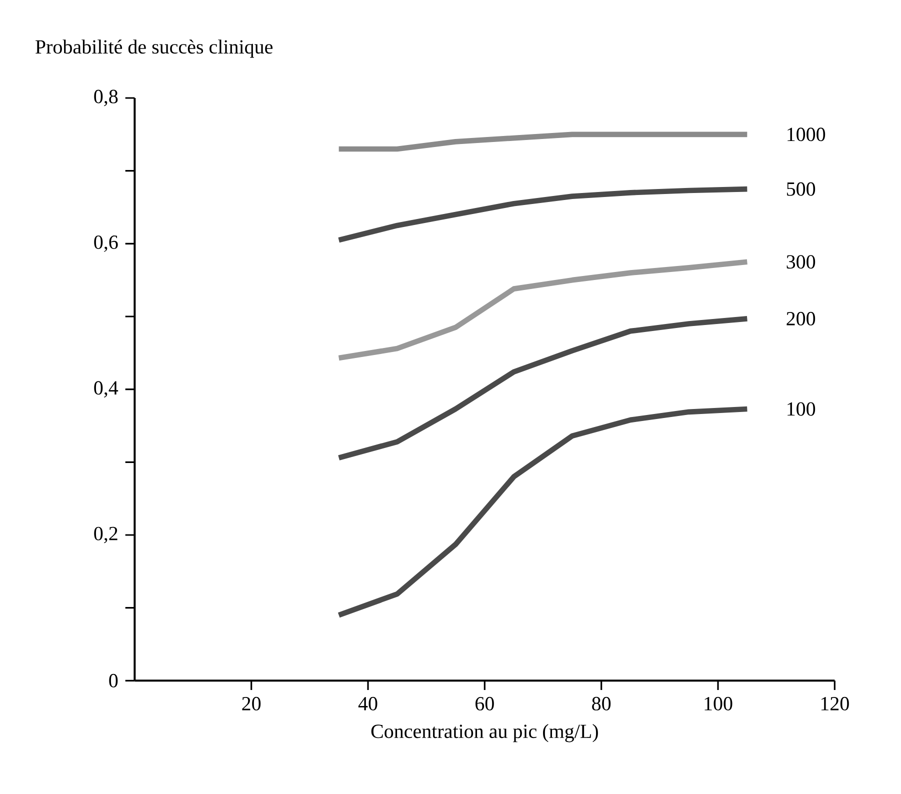 This screenshot has width=901, height=794. I want to click on series-label: 300, so click(801, 262).